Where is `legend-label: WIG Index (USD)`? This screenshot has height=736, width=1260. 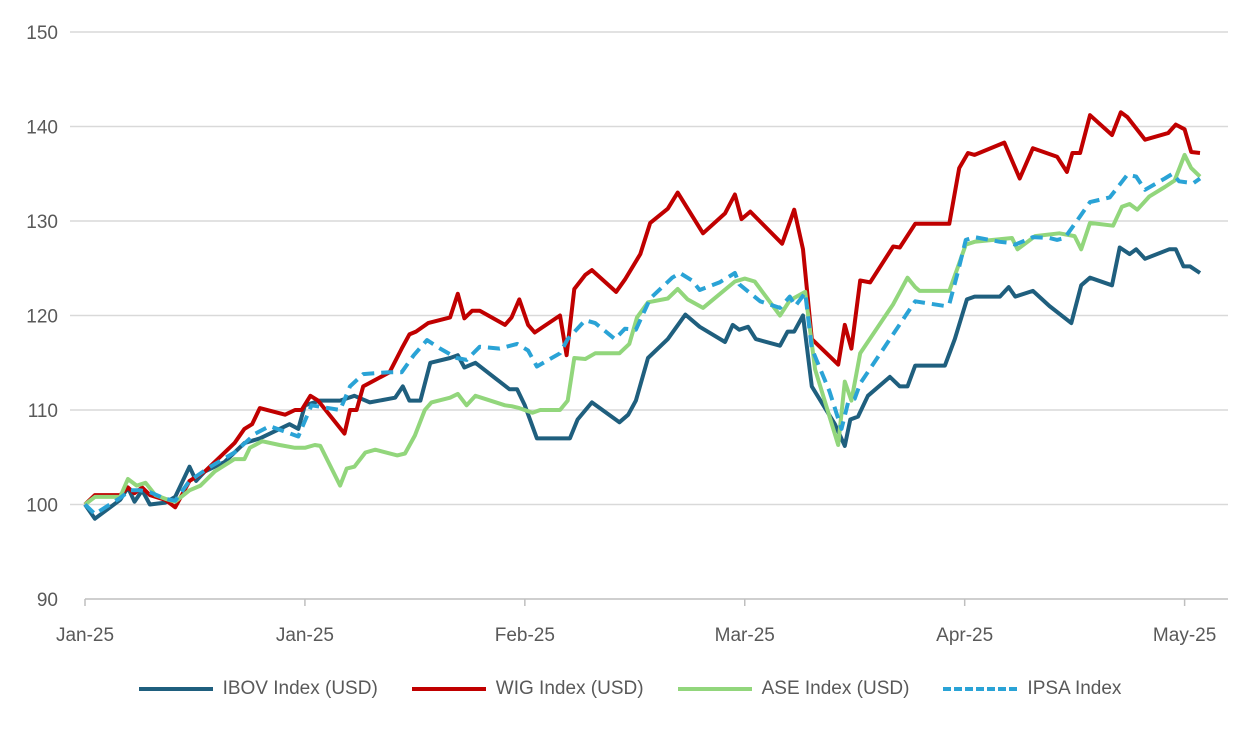 legend-label: WIG Index (USD) is located at coordinates (569, 688).